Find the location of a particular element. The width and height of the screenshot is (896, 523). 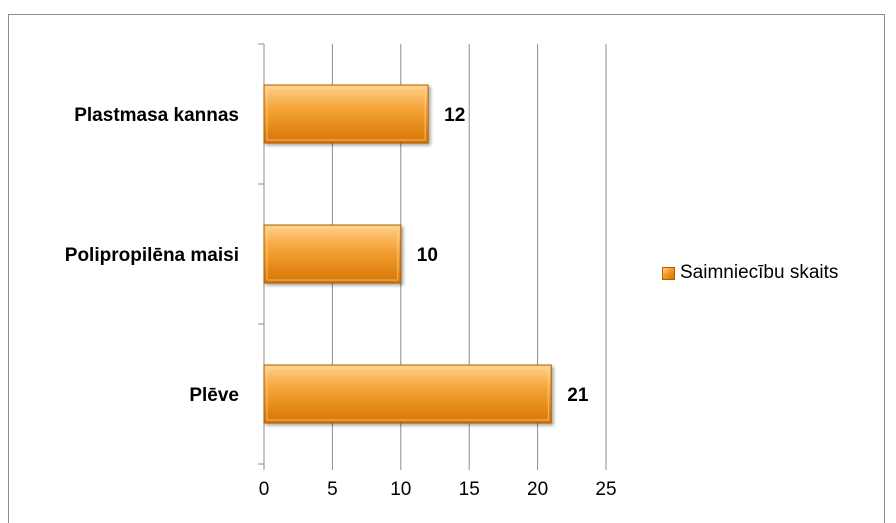

x-tick-label: 15 is located at coordinates (469, 489).